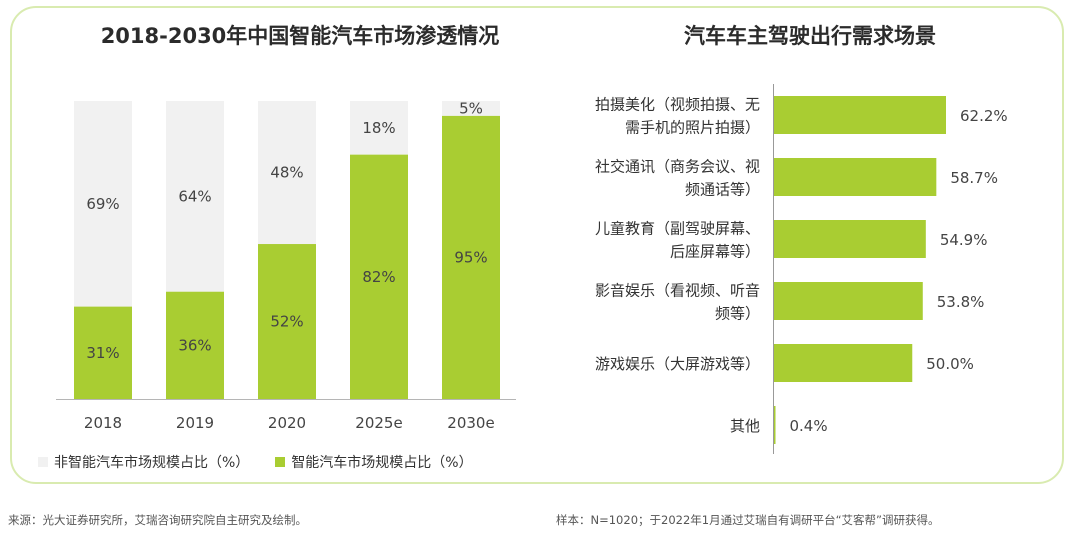 This screenshot has height=539, width=1080. What do you see at coordinates (737, 314) in the screenshot?
I see `hbar-category-3-line-1: 频等）` at bounding box center [737, 314].